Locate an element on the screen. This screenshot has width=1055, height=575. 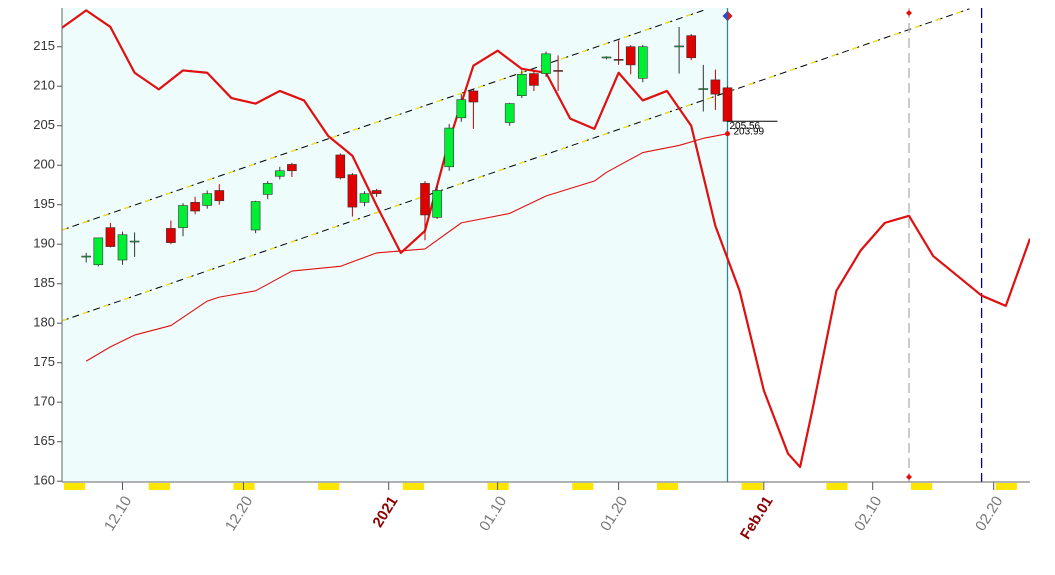
y-tick-label: 205 is located at coordinates (44, 124).